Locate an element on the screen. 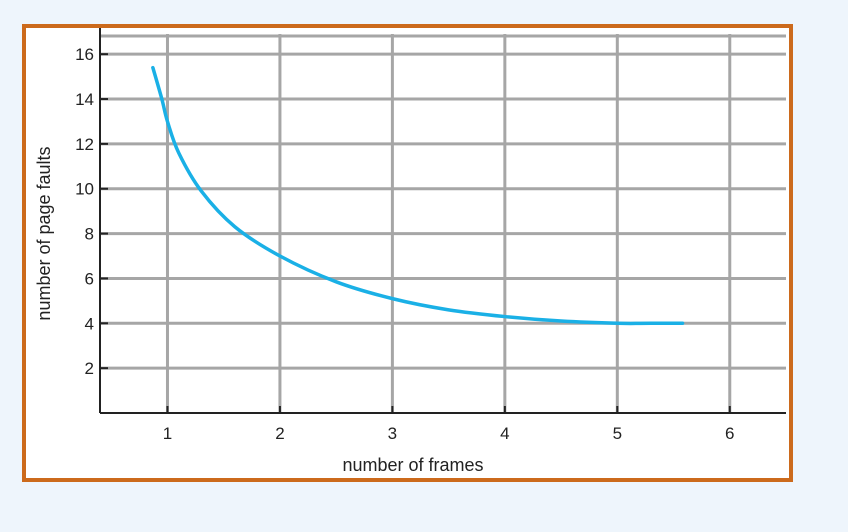 This screenshot has width=848, height=532. x-tick-label: 3 is located at coordinates (392, 433).